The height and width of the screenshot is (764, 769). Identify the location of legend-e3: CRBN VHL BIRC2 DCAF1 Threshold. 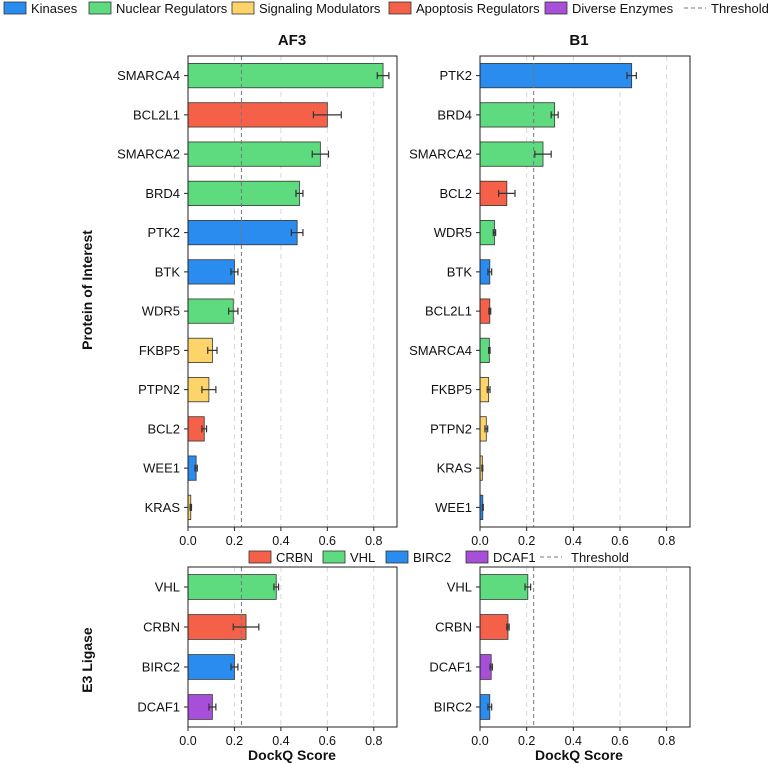
(438, 557).